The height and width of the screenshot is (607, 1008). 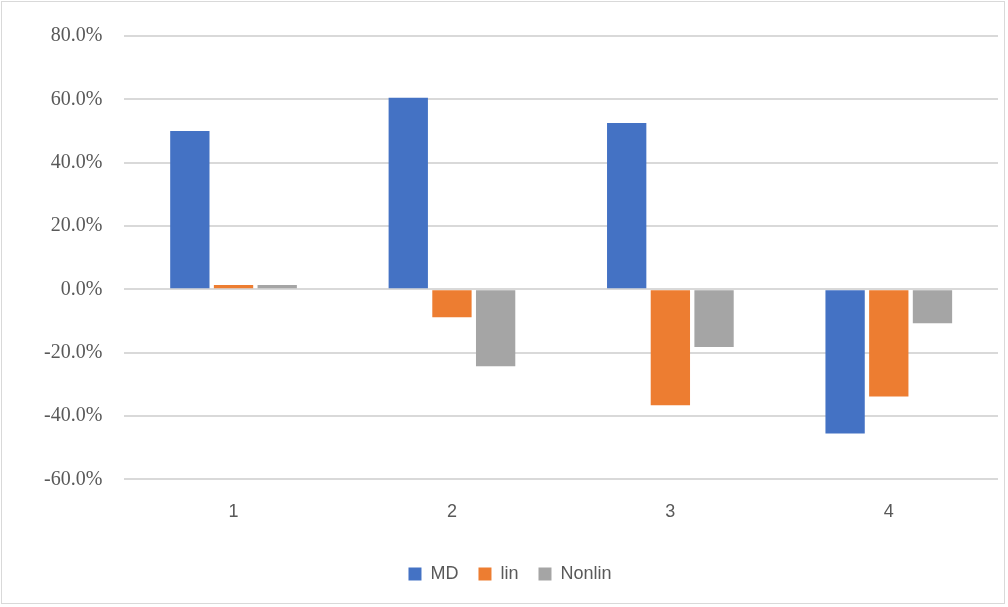 What do you see at coordinates (76, 97) in the screenshot?
I see `y-tick-label: 60.0%` at bounding box center [76, 97].